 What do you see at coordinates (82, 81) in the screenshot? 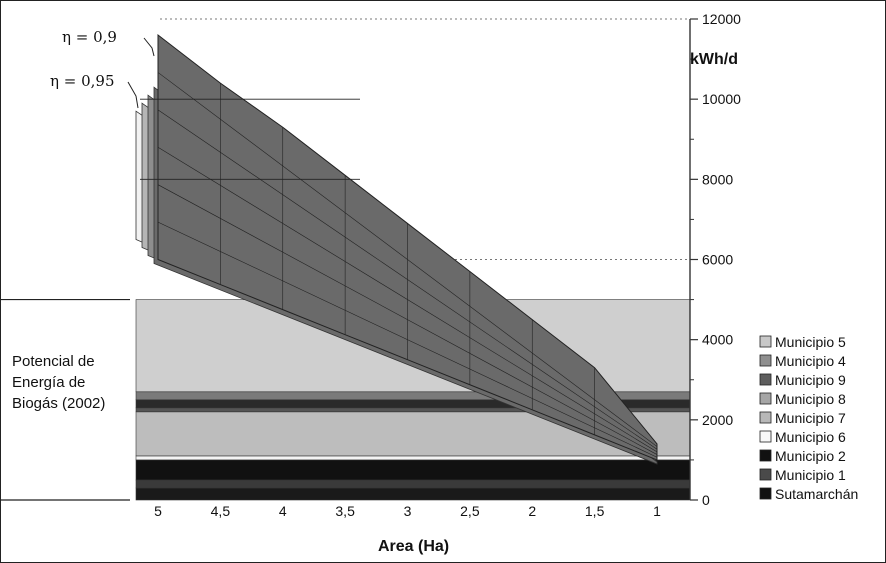
I see `annotation-eta-095: η = 0,95` at bounding box center [82, 81].